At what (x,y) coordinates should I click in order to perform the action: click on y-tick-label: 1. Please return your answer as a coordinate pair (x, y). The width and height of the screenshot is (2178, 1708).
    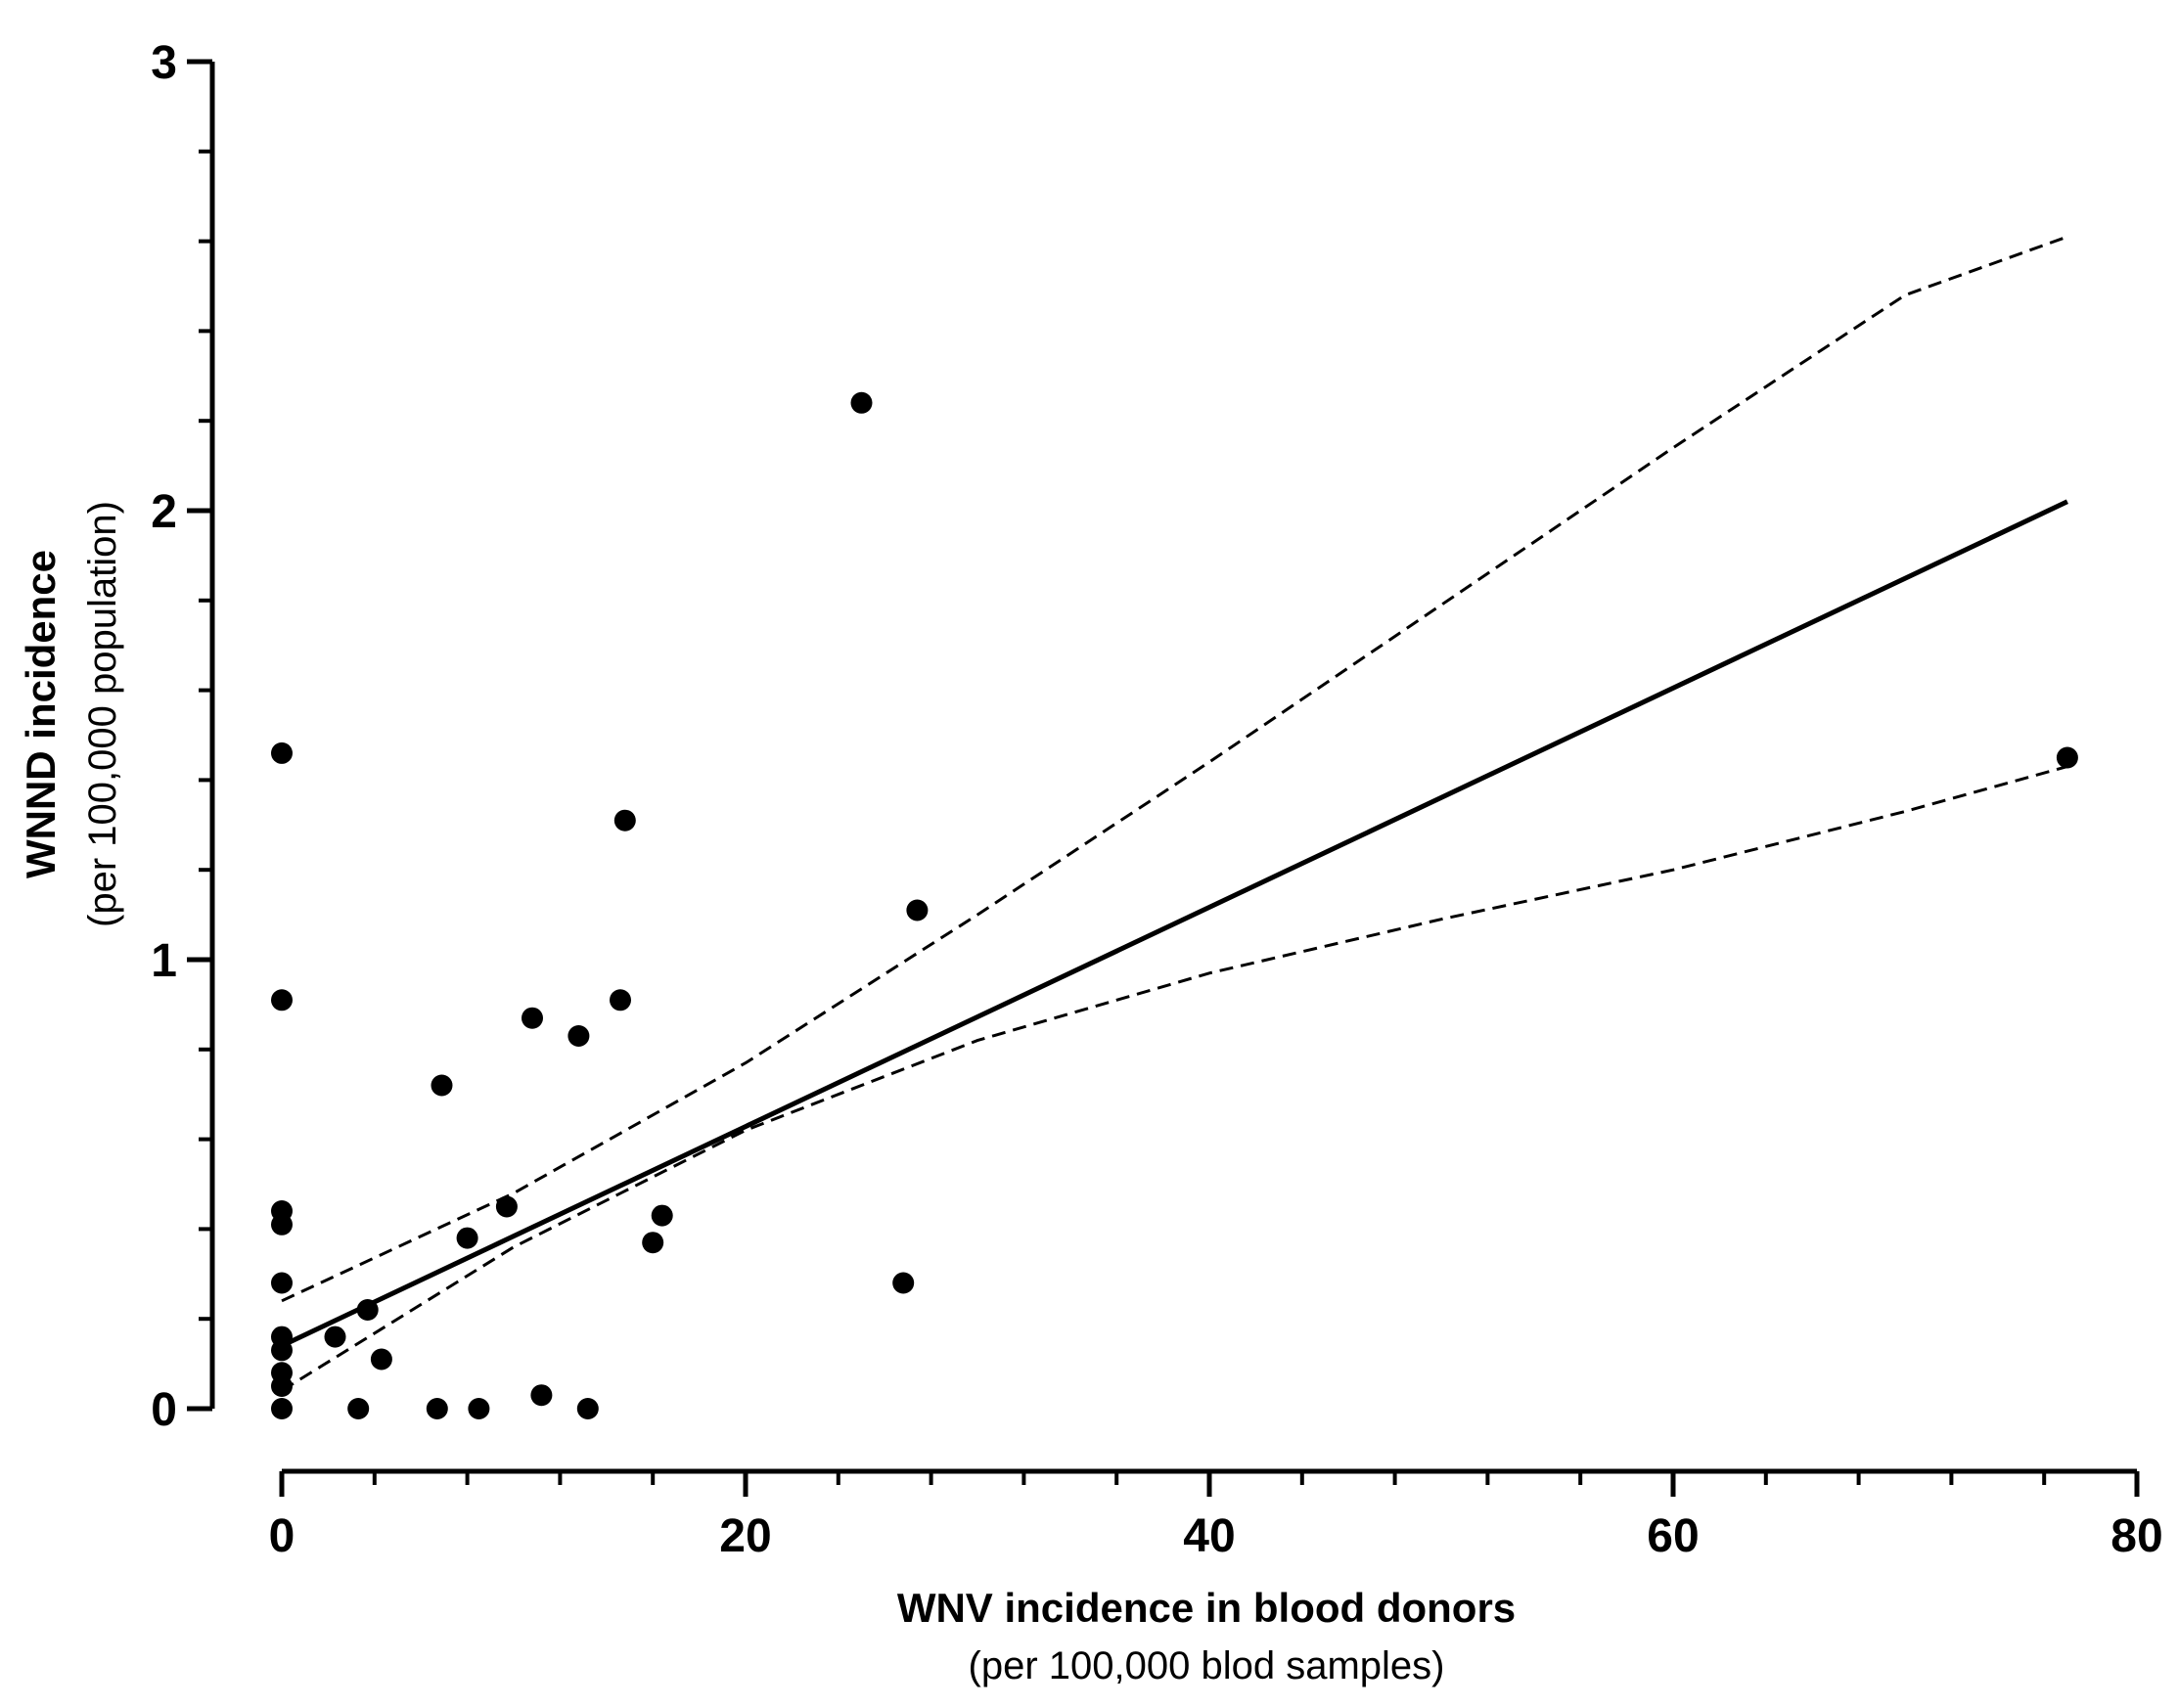
    Looking at the image, I should click on (164, 961).